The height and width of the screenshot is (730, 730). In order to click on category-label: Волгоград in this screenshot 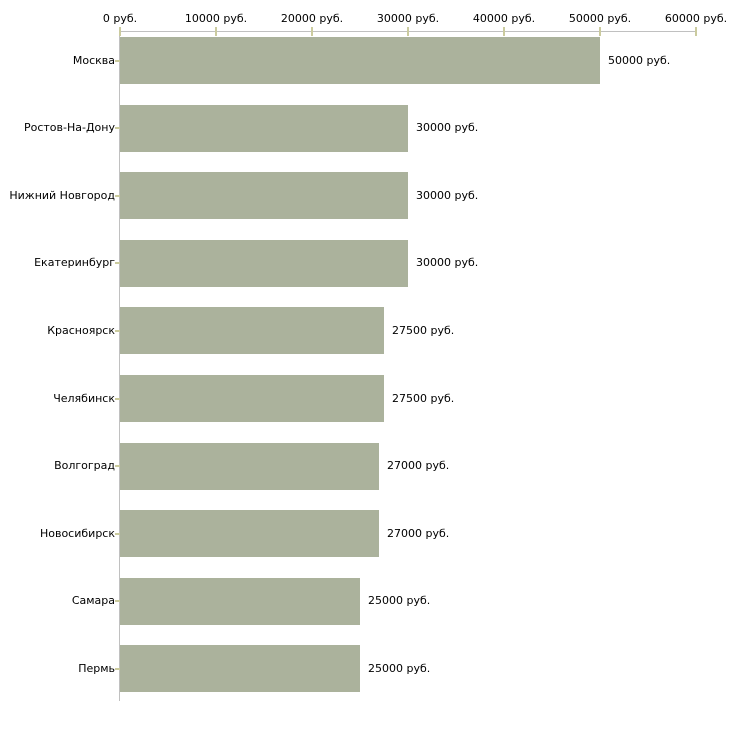, I will do `click(84, 466)`.